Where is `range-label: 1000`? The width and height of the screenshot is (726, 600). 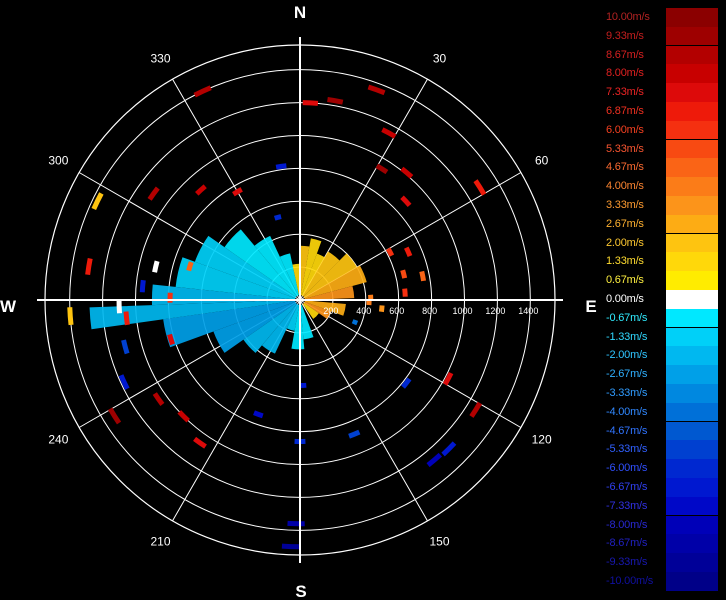 range-label: 1000 is located at coordinates (463, 311).